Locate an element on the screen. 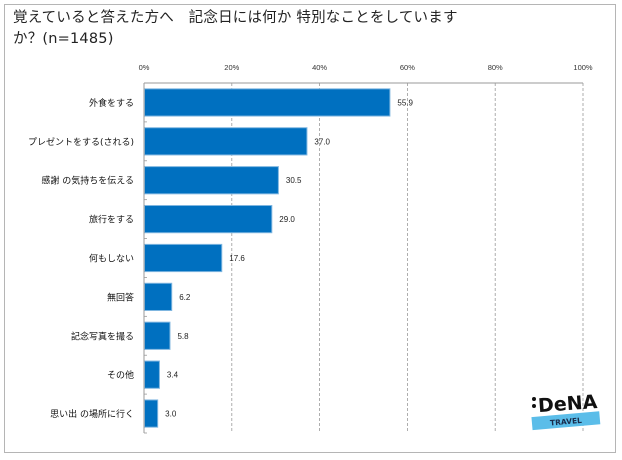 This screenshot has width=622, height=460. x-tick-label: 100% is located at coordinates (583, 67).